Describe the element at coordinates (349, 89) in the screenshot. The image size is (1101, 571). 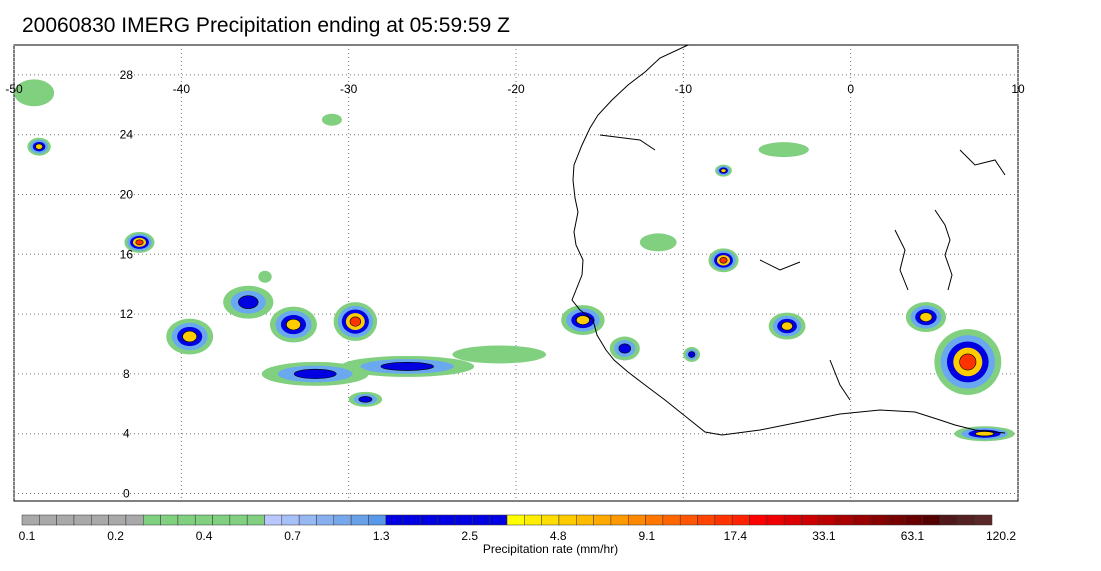
I see `lon-tick-label: -30` at that location.